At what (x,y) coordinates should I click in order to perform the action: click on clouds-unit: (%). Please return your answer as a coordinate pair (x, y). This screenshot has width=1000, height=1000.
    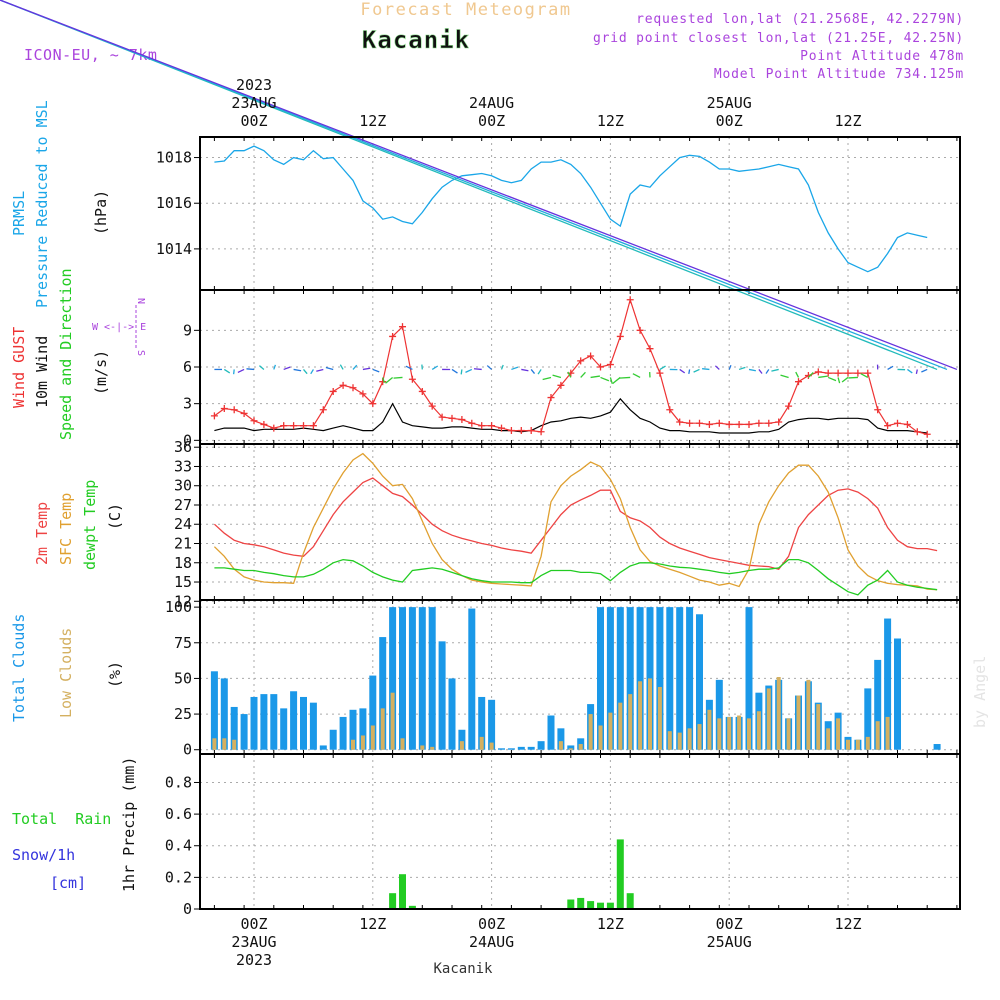
    Looking at the image, I should click on (115, 674).